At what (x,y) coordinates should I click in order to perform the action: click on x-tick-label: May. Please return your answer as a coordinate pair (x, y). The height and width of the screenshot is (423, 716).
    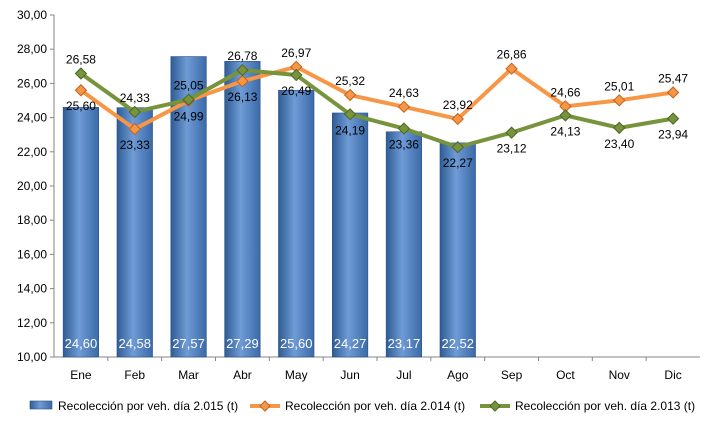
    Looking at the image, I should click on (296, 375).